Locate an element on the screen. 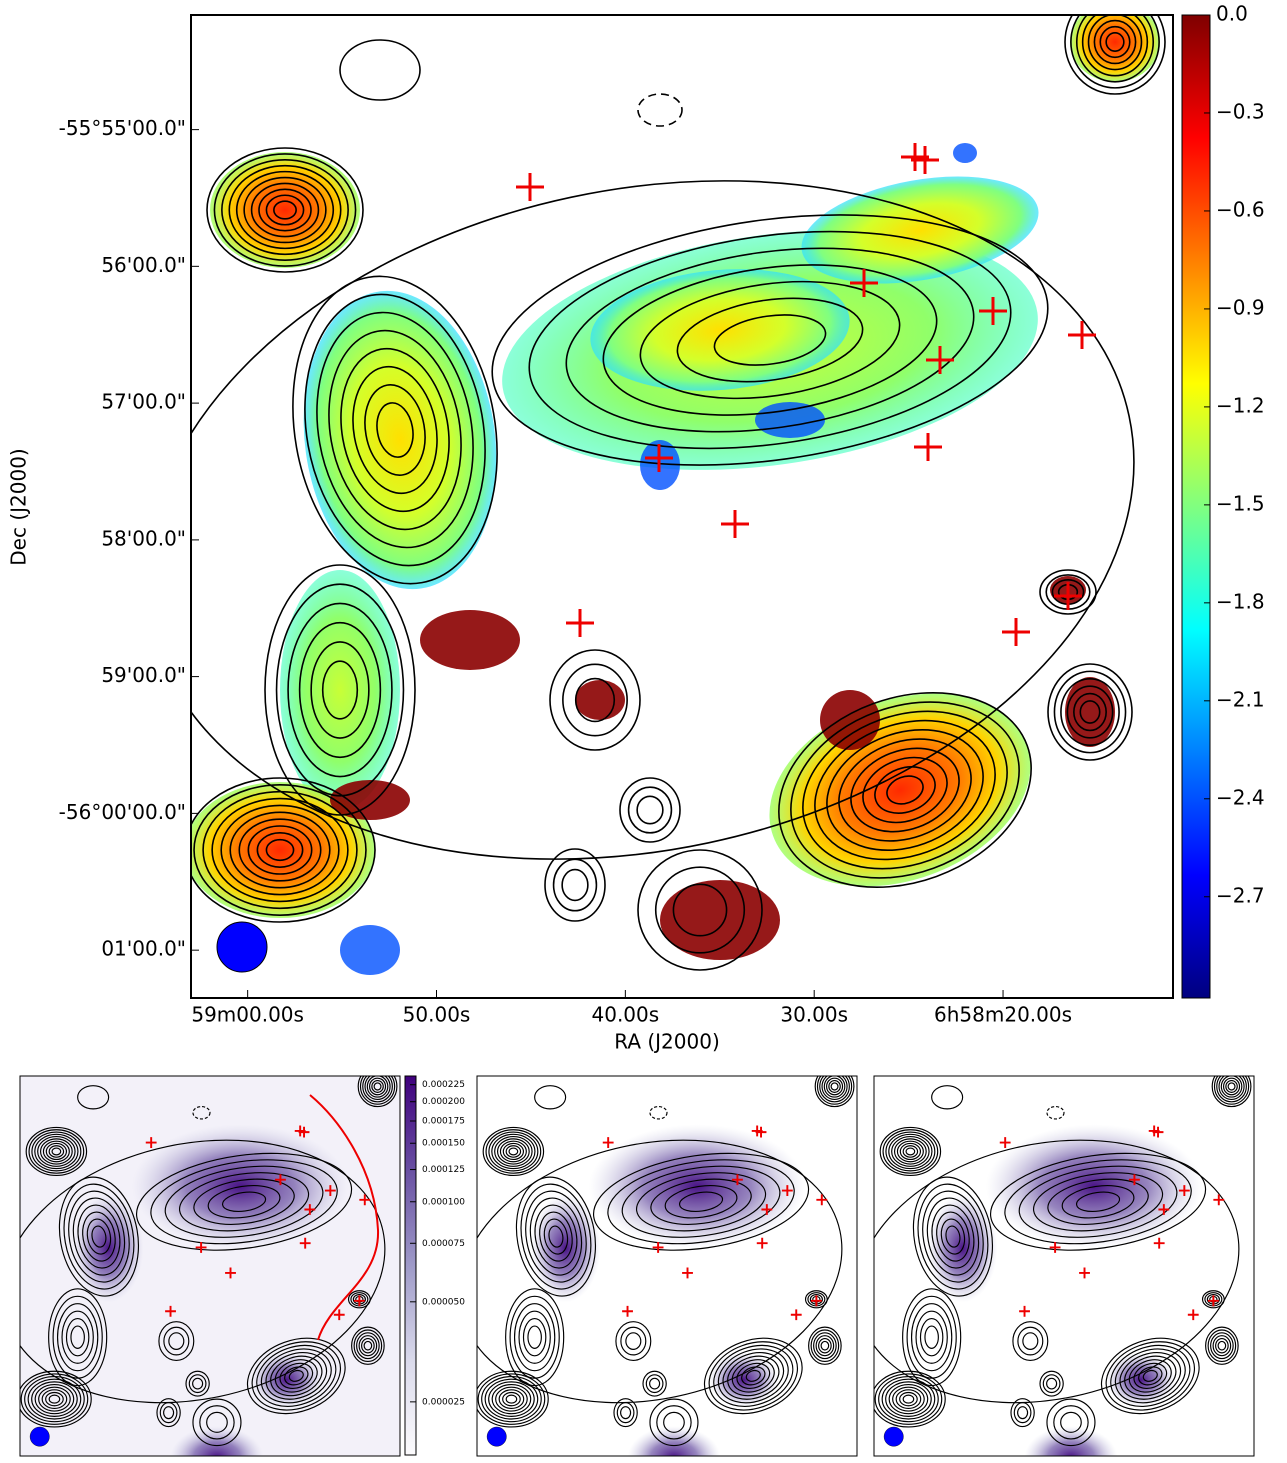  y-tick-label: 57'00.0" is located at coordinates (143, 402).